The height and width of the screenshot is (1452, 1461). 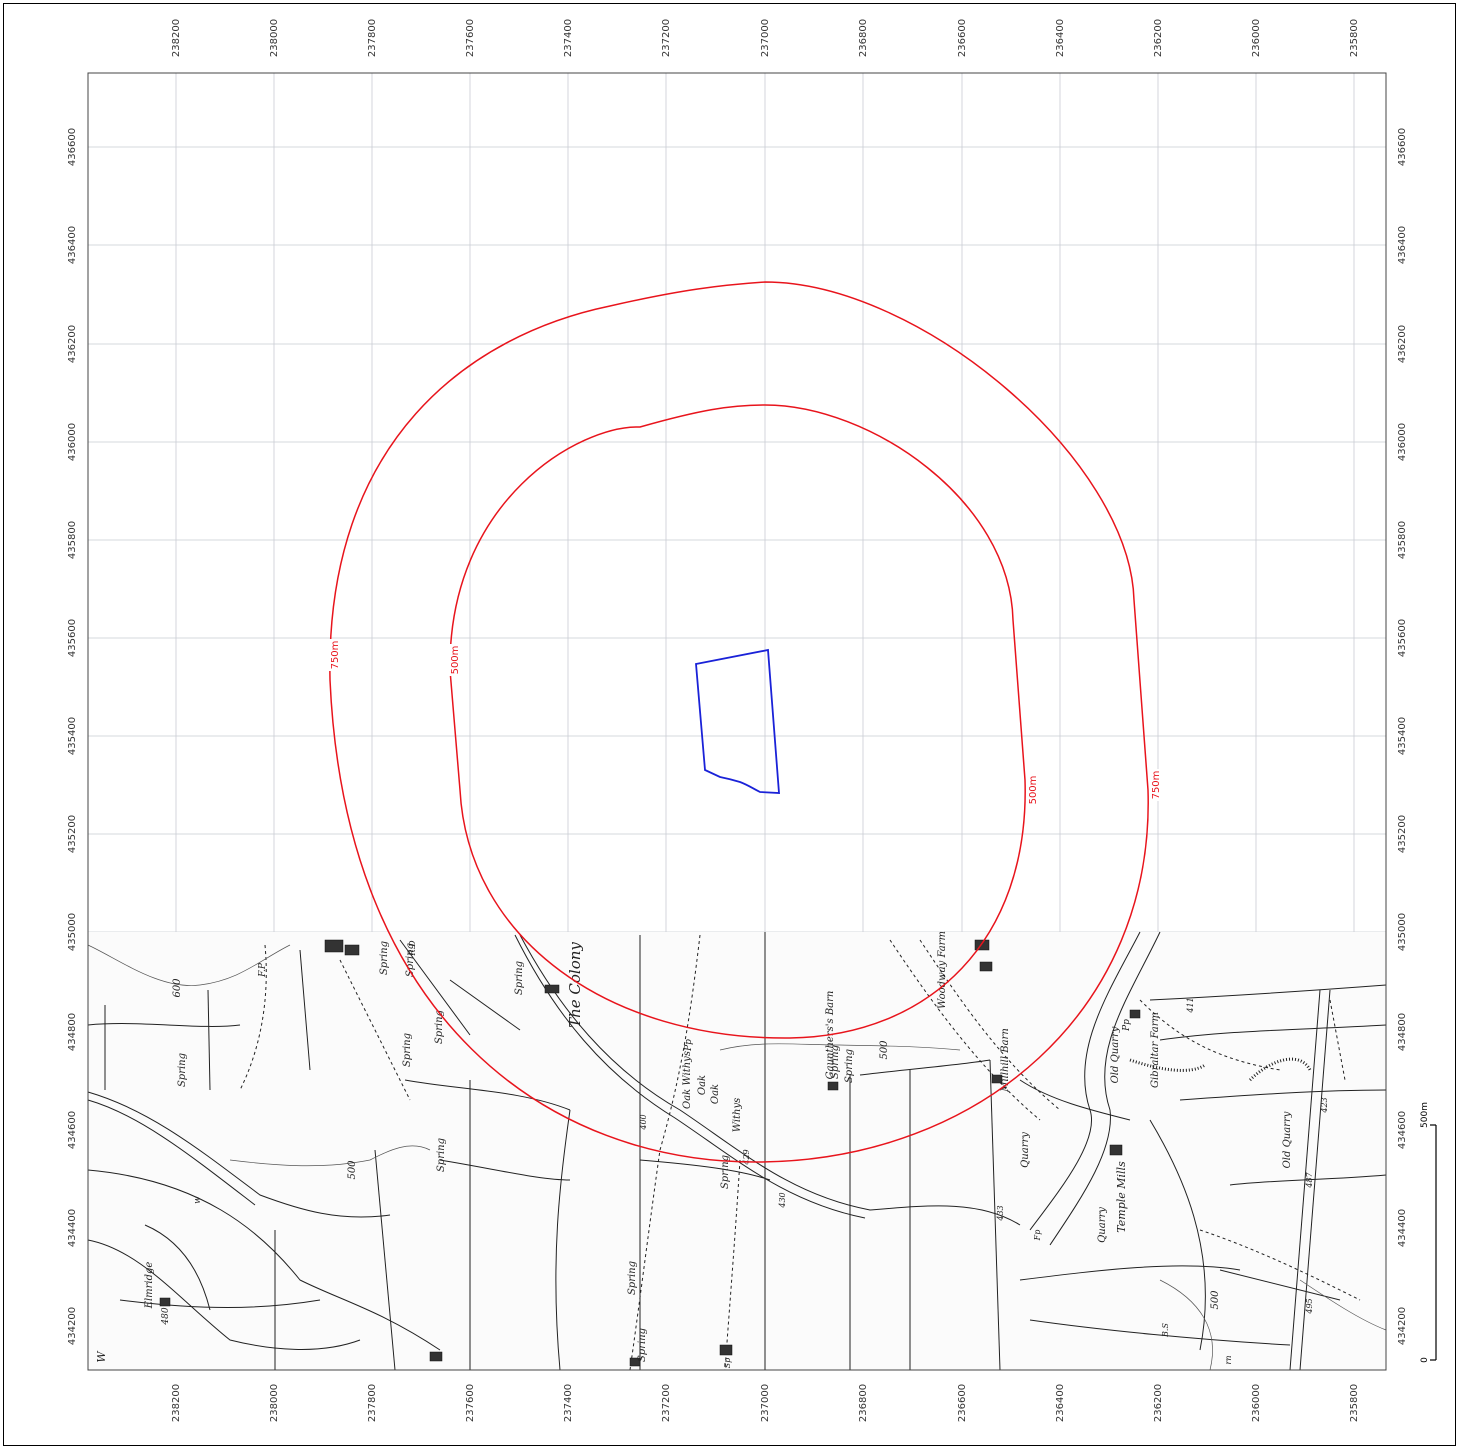 I want to click on easting-tick-bottom-12: 235800, so click(x=1354, y=1403).